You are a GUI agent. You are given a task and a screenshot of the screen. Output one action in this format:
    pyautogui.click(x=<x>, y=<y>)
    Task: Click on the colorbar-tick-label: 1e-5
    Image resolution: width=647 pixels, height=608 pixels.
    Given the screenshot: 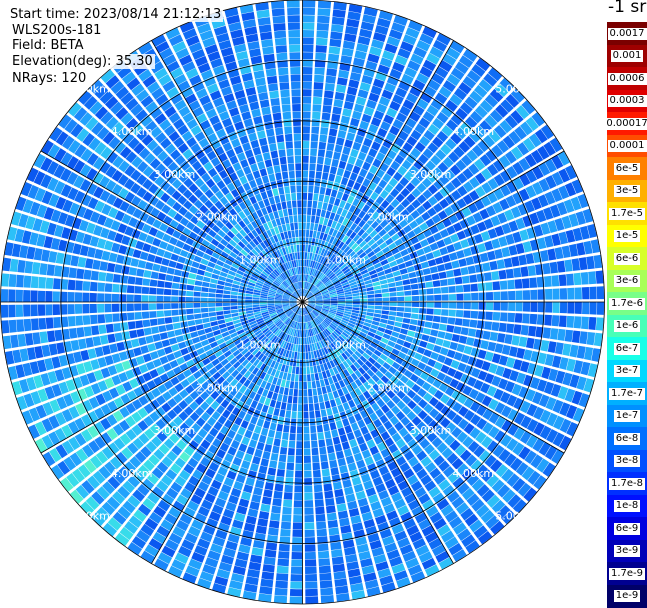 What is the action you would take?
    pyautogui.click(x=627, y=236)
    